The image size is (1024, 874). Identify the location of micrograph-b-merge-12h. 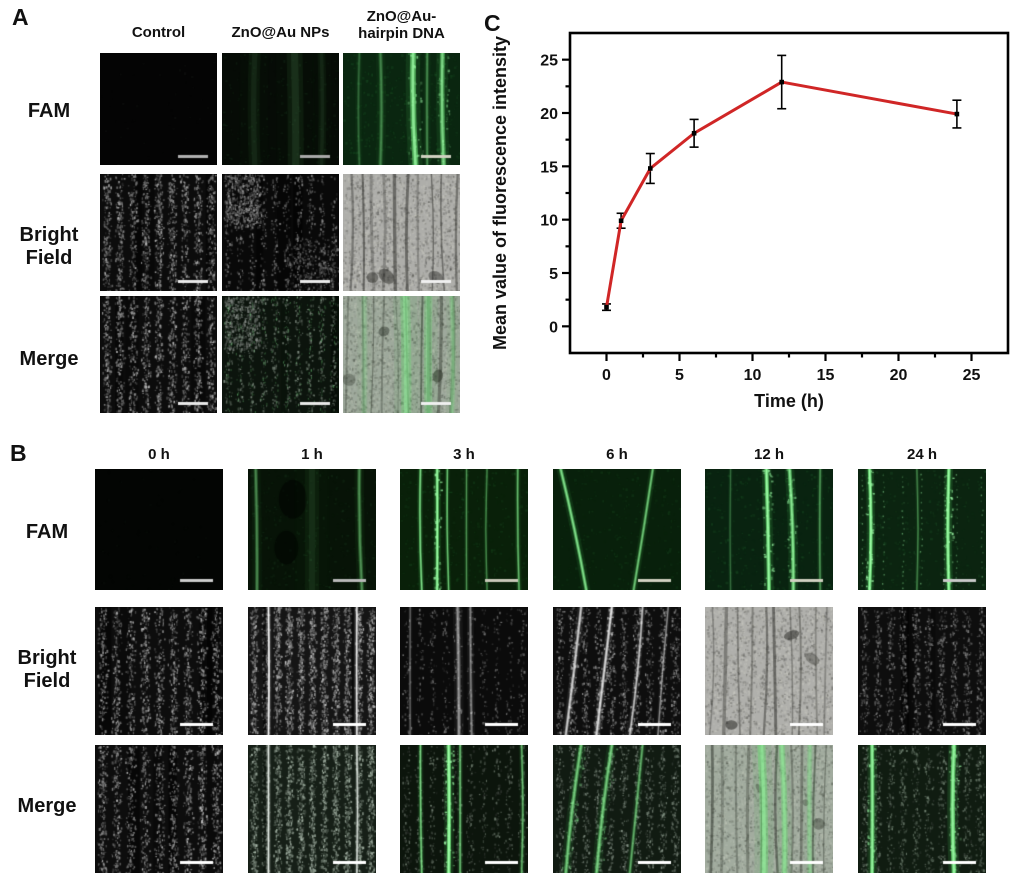
(769, 809).